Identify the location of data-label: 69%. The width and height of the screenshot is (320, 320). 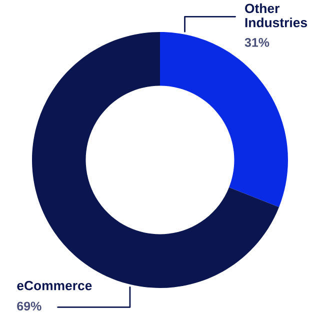
(29, 306).